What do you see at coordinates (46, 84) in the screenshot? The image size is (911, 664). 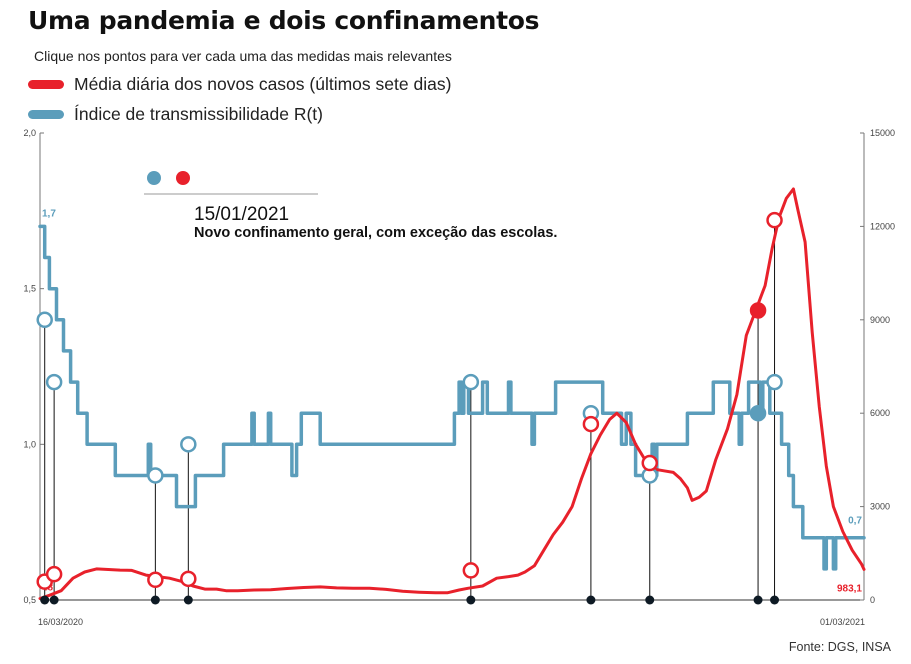 I see `legend-swatch-cases` at bounding box center [46, 84].